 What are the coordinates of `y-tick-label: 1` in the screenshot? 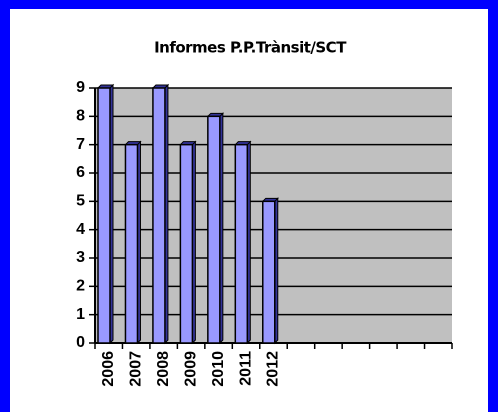 It's located at (80, 314).